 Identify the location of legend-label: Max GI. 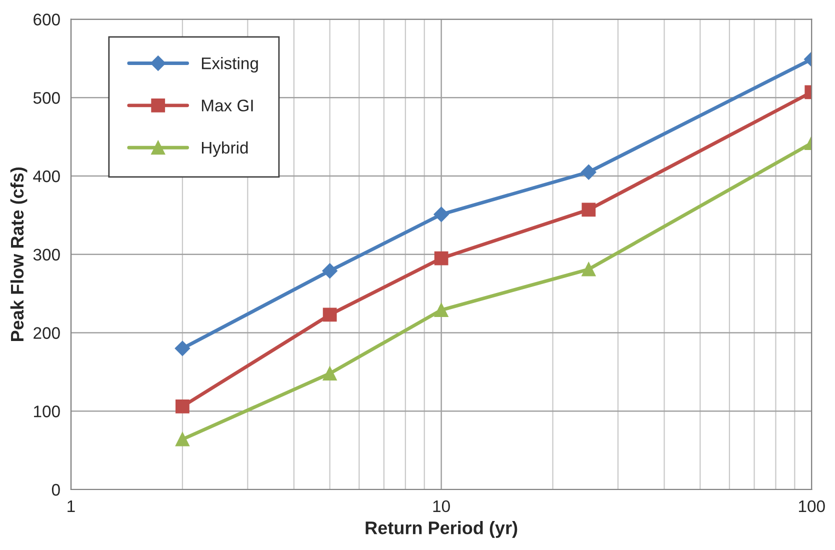
(227, 106).